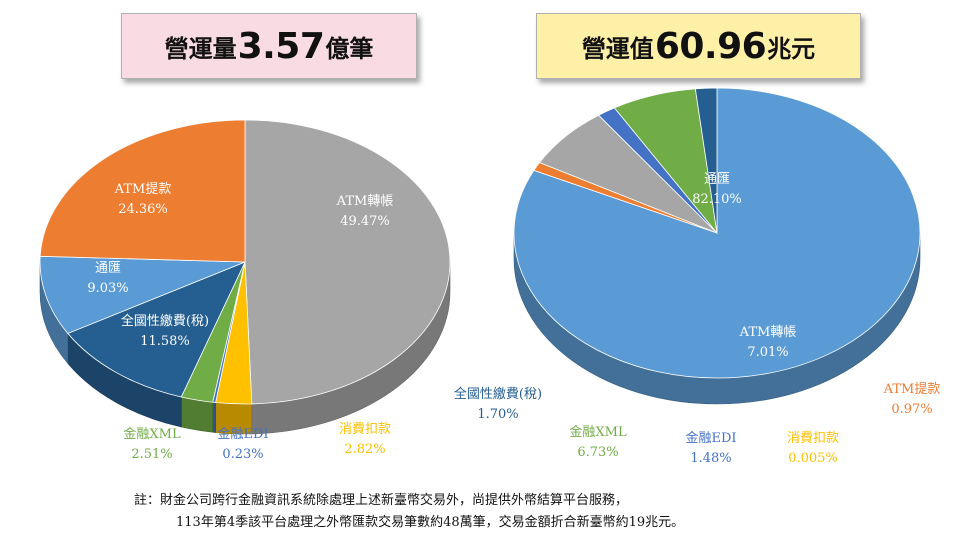 The width and height of the screenshot is (965, 542). I want to click on pie-wall-金融XML, so click(196, 414).